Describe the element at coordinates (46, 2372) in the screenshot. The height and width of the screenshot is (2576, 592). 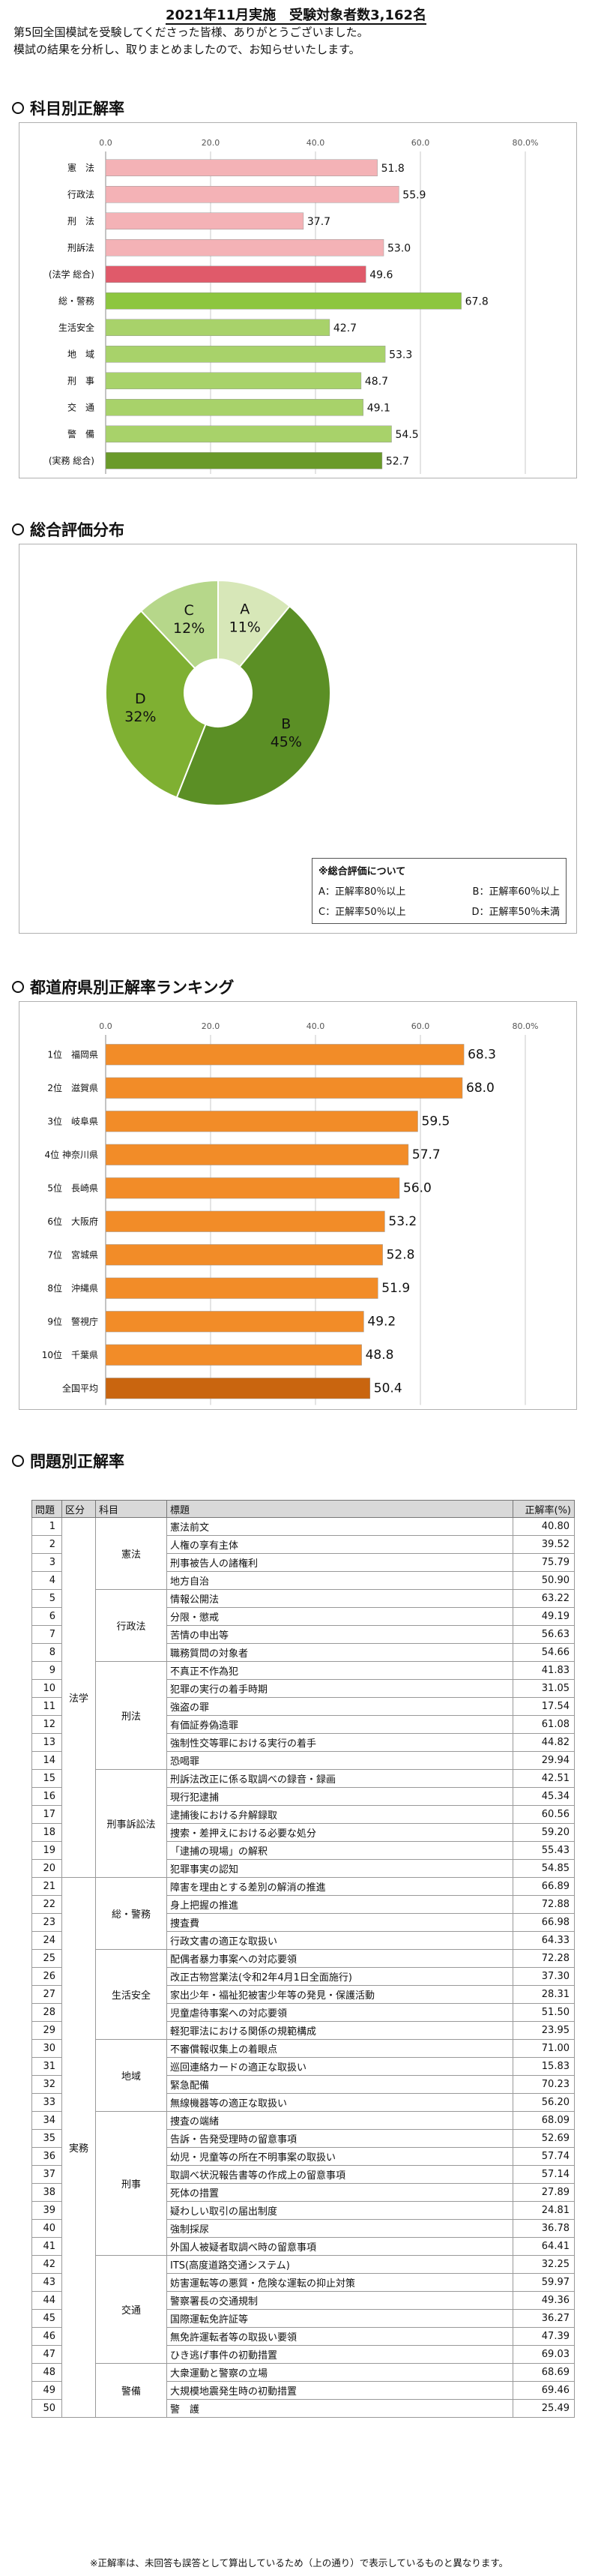
I see `table-cell: 48` at that location.